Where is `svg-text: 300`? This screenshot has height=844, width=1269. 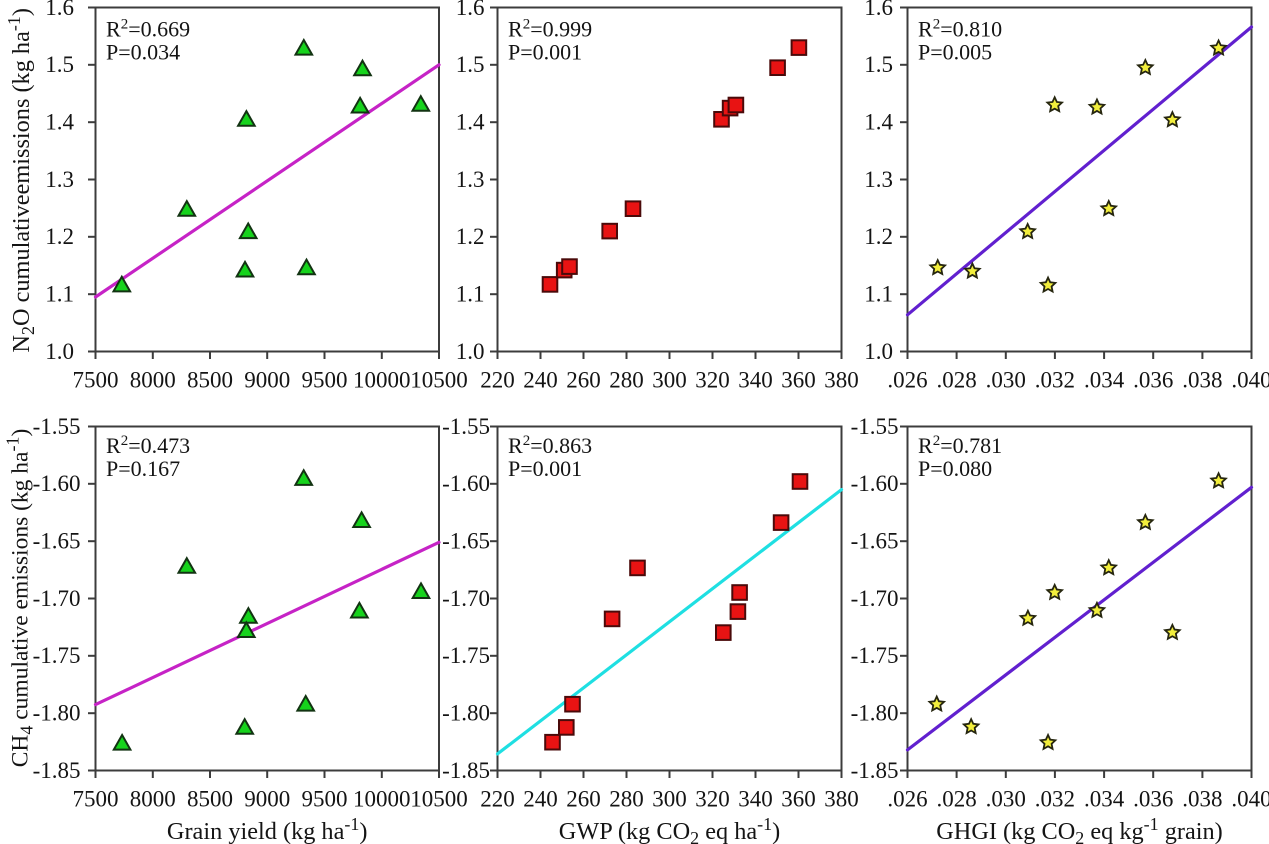
svg-text: 300 is located at coordinates (669, 799).